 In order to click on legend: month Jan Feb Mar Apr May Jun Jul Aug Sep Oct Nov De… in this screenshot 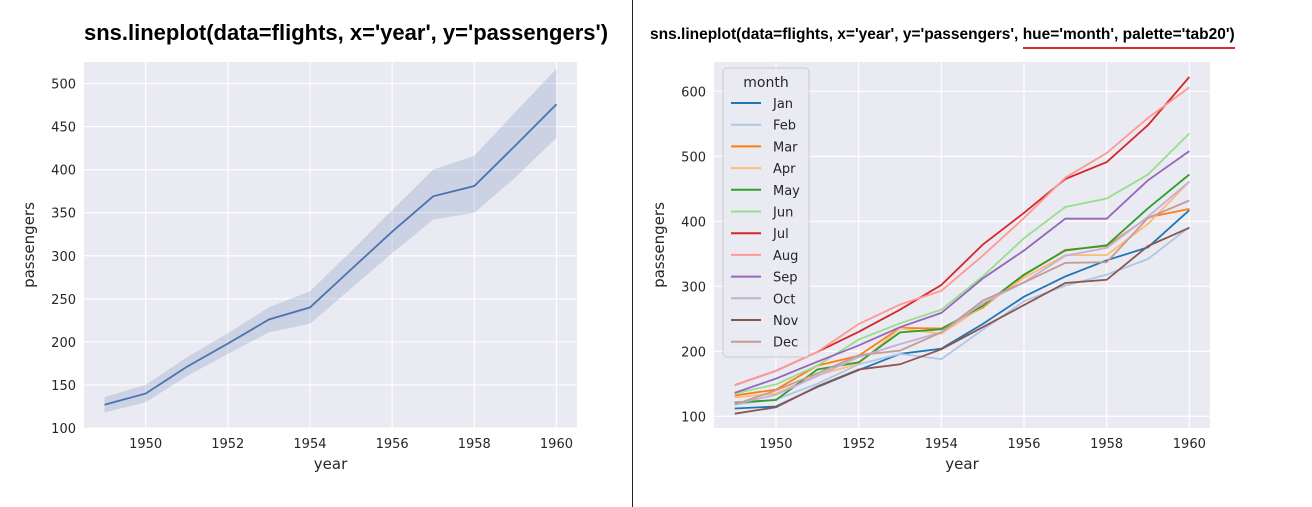, I will do `click(766, 212)`.